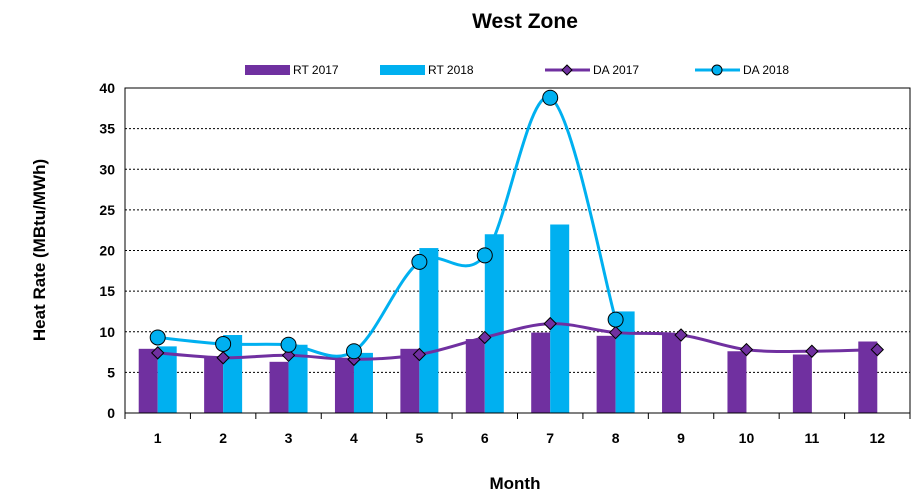 The height and width of the screenshot is (495, 918). What do you see at coordinates (107, 129) in the screenshot?
I see `y-tick-label: 35` at bounding box center [107, 129].